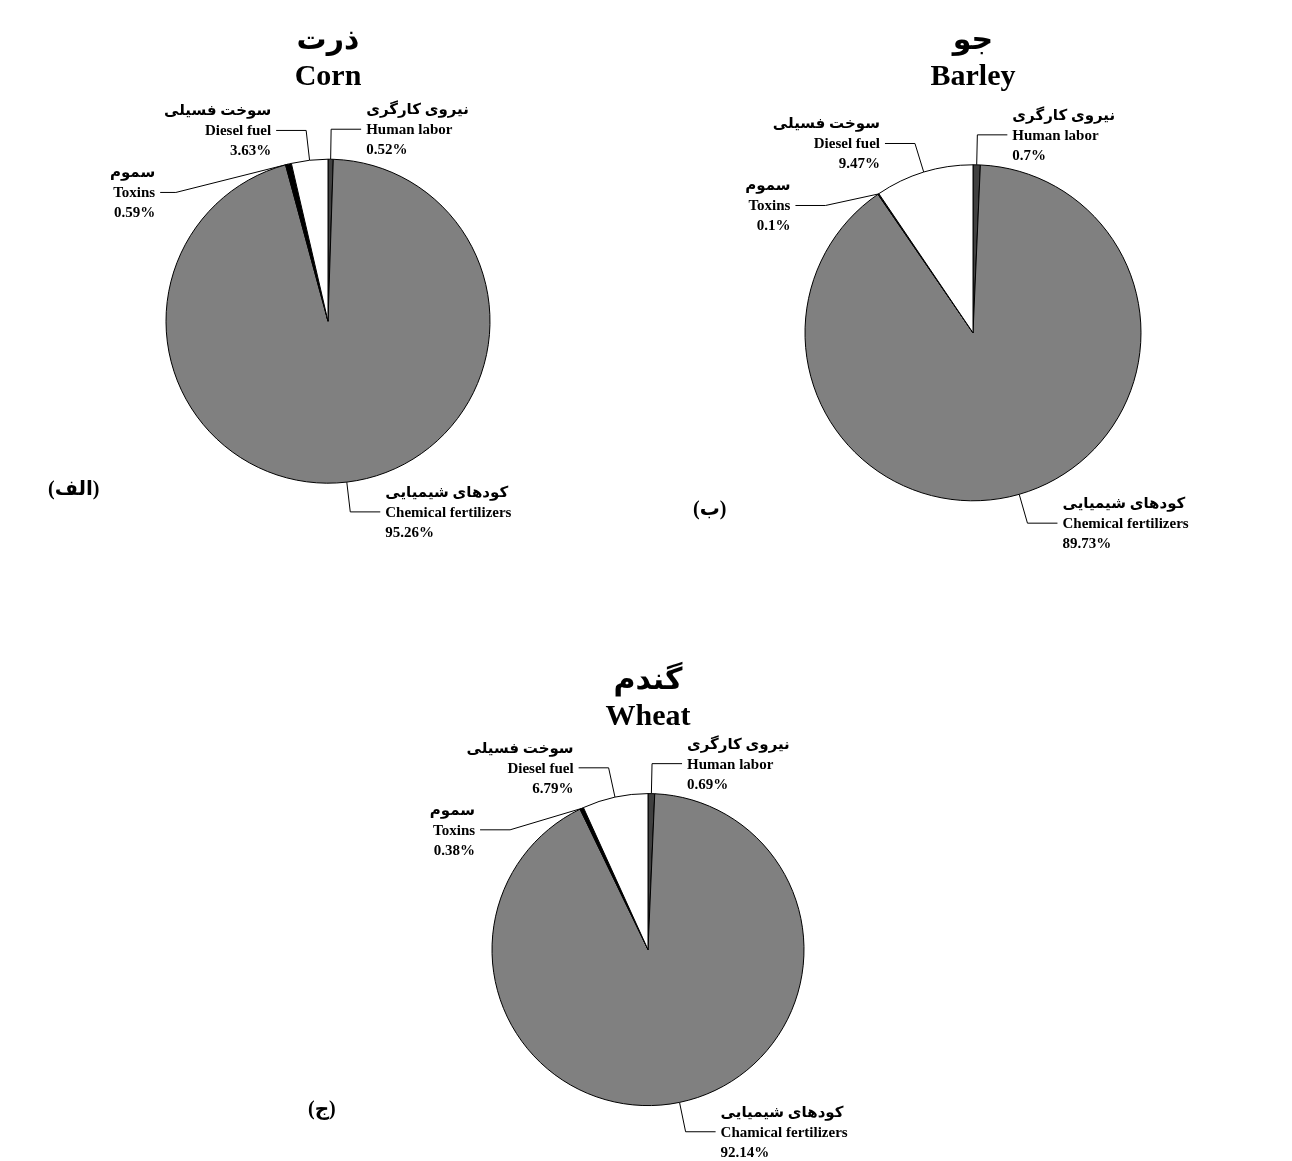 Image resolution: width=1292 pixels, height=1161 pixels. I want to click on chart-subtitle: Corn, so click(328, 74).